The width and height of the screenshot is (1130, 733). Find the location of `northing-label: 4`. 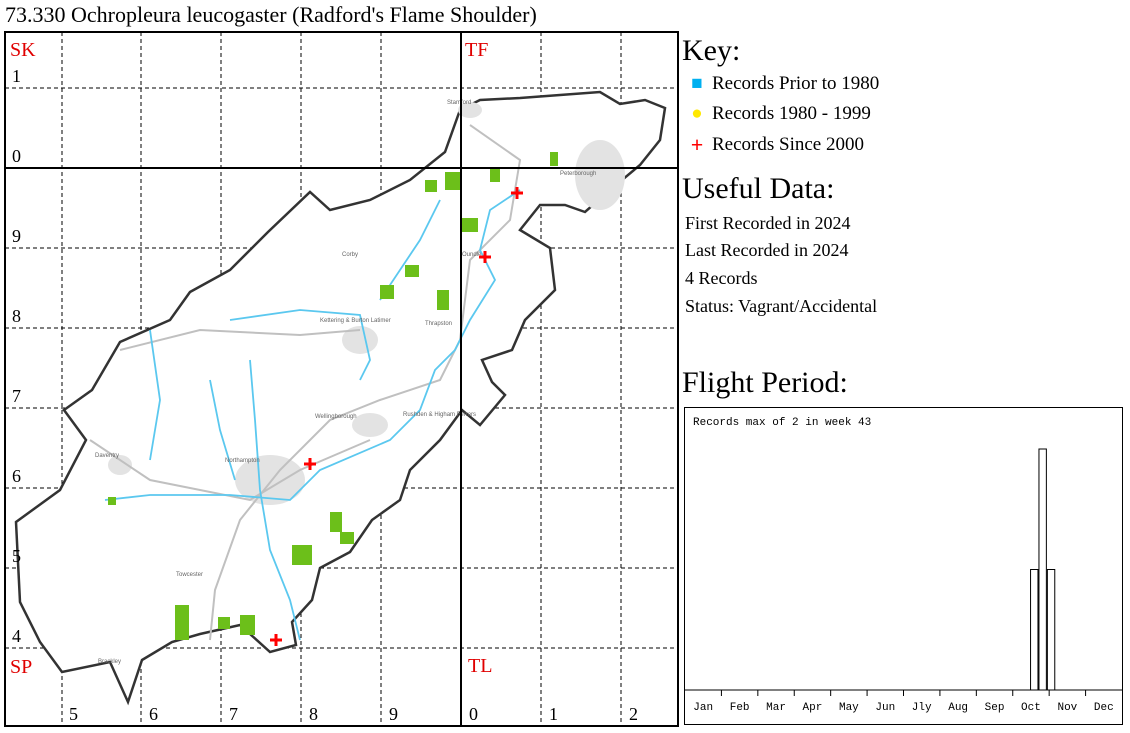

northing-label: 4 is located at coordinates (16, 636).